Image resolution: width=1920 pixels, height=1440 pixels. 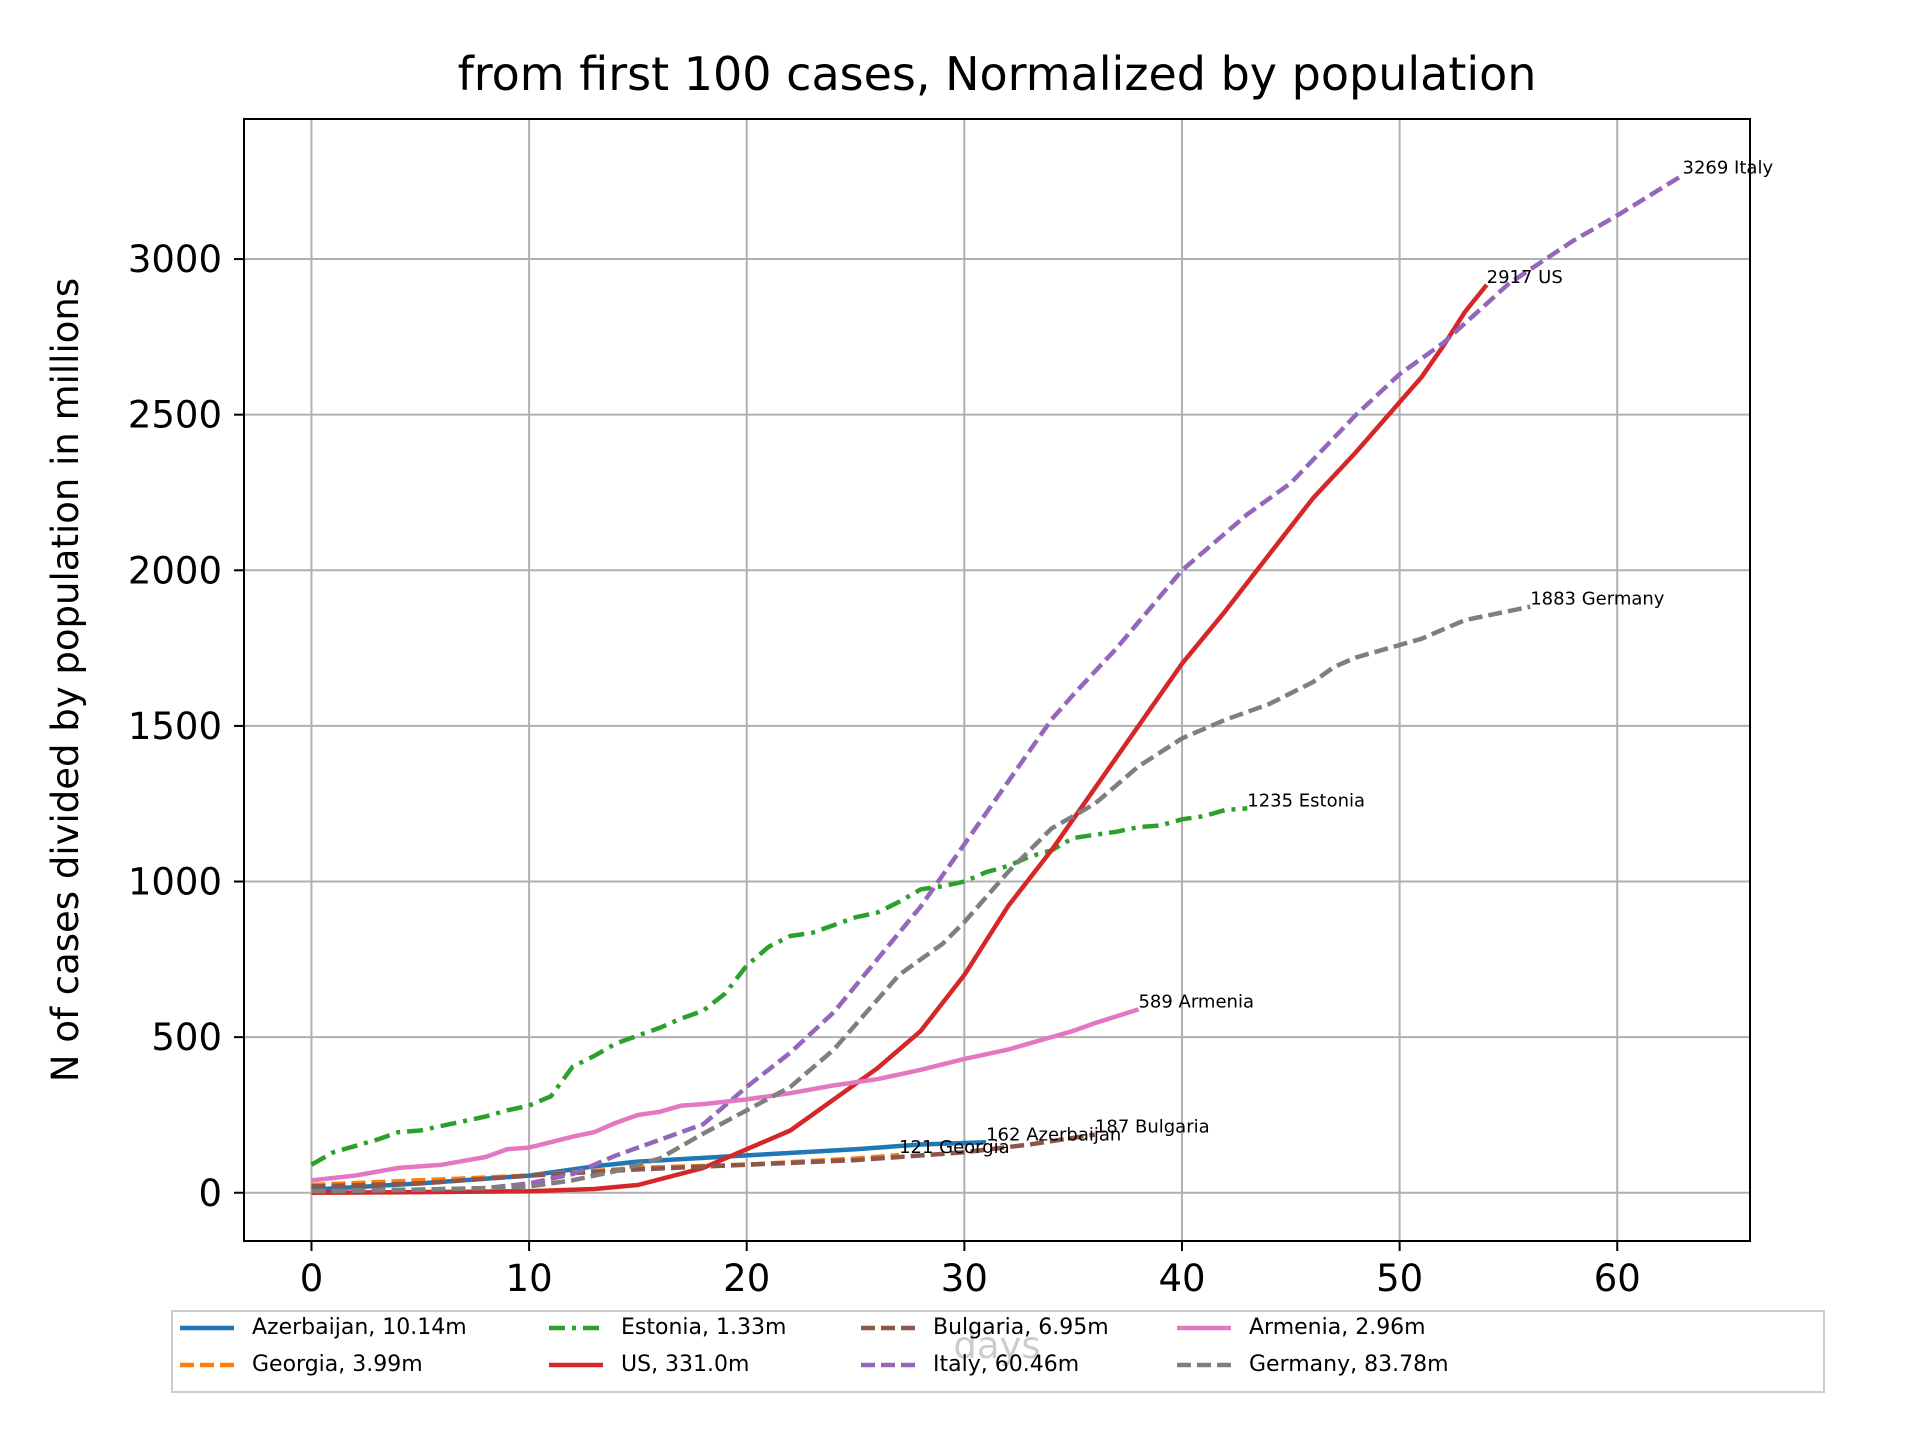 What do you see at coordinates (1152, 1127) in the screenshot?
I see `annotation-bulgaria: 187 Bulgaria` at bounding box center [1152, 1127].